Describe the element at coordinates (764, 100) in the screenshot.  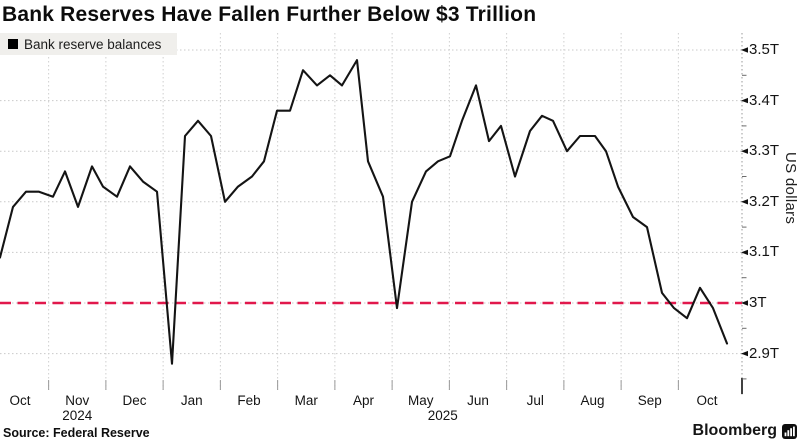
I see `y-tick-label: 3.4T` at that location.